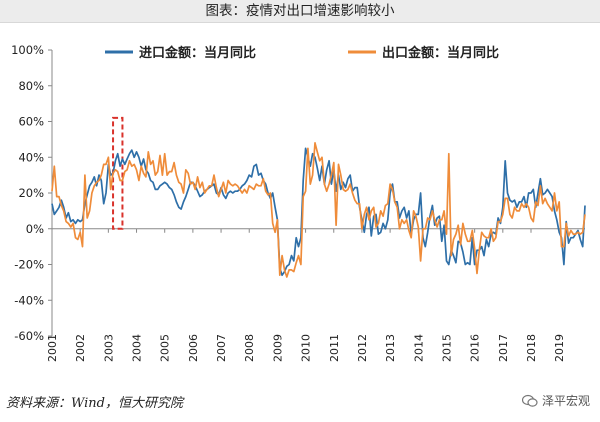 The width and height of the screenshot is (600, 422). Describe the element at coordinates (446, 348) in the screenshot. I see `x-tick-label: 2015` at that location.